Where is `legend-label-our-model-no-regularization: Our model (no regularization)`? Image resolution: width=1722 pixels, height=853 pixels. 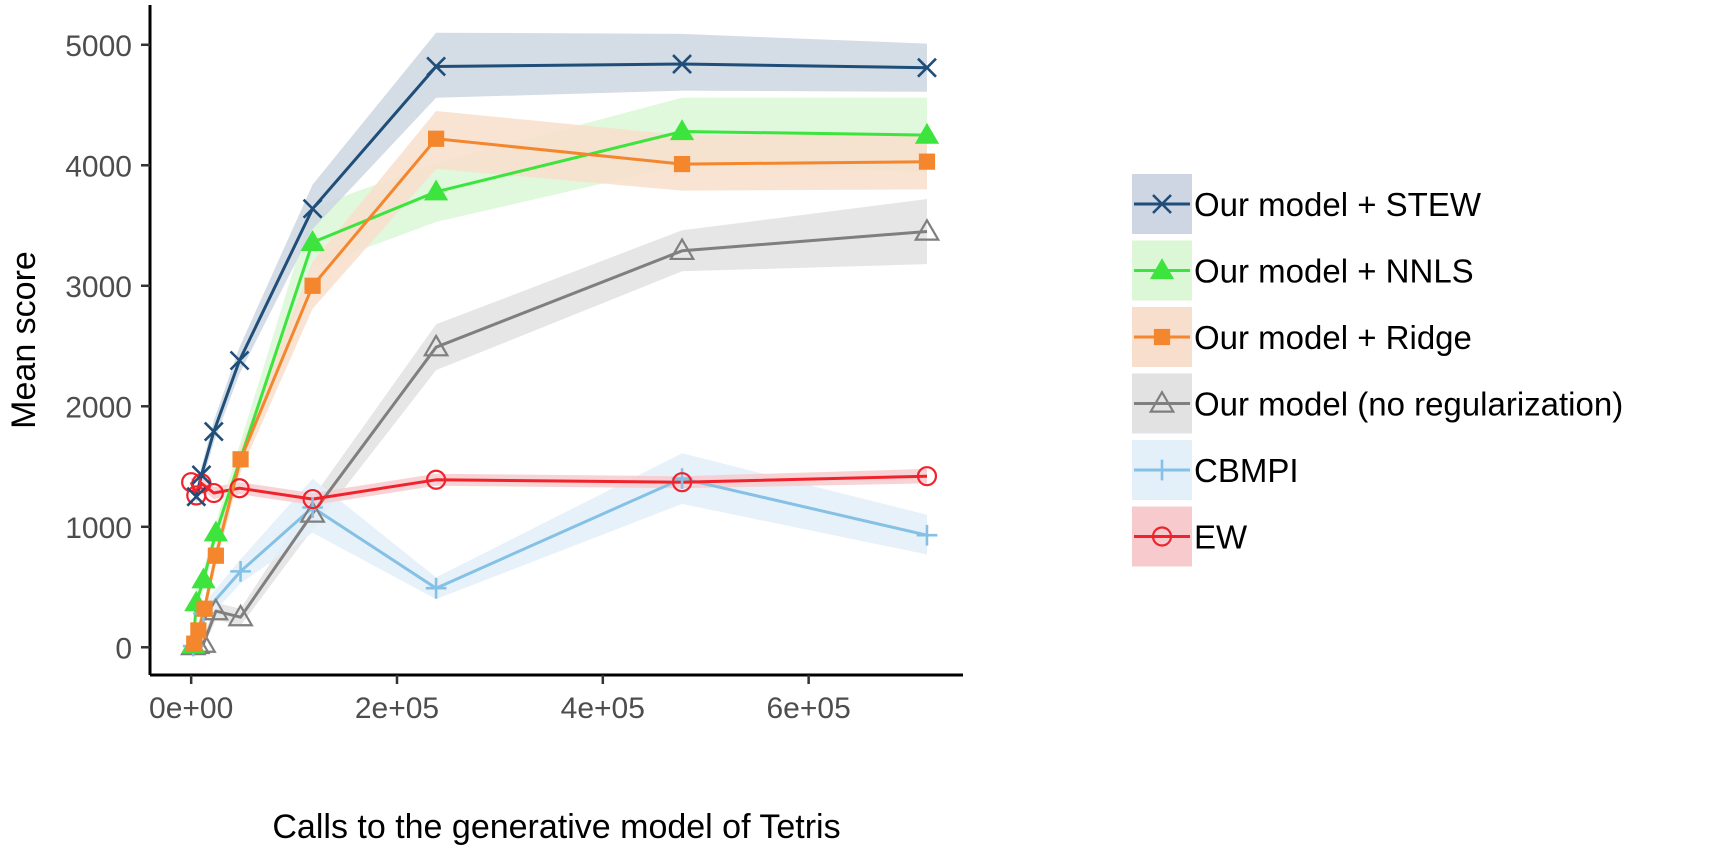 legend-label-our-model-no-regularization: Our model (no regularization) is located at coordinates (1408, 404).